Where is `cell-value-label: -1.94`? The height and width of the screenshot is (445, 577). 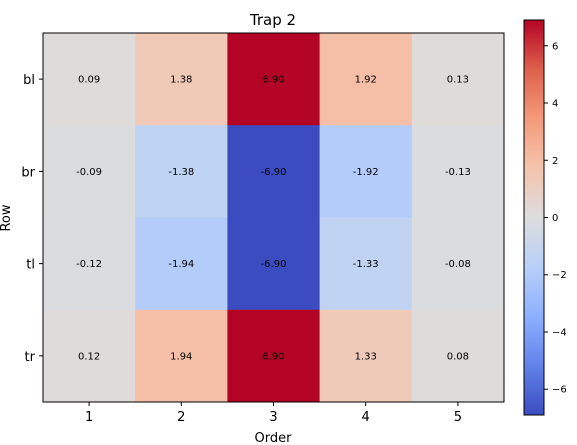 cell-value-label: -1.94 is located at coordinates (181, 264).